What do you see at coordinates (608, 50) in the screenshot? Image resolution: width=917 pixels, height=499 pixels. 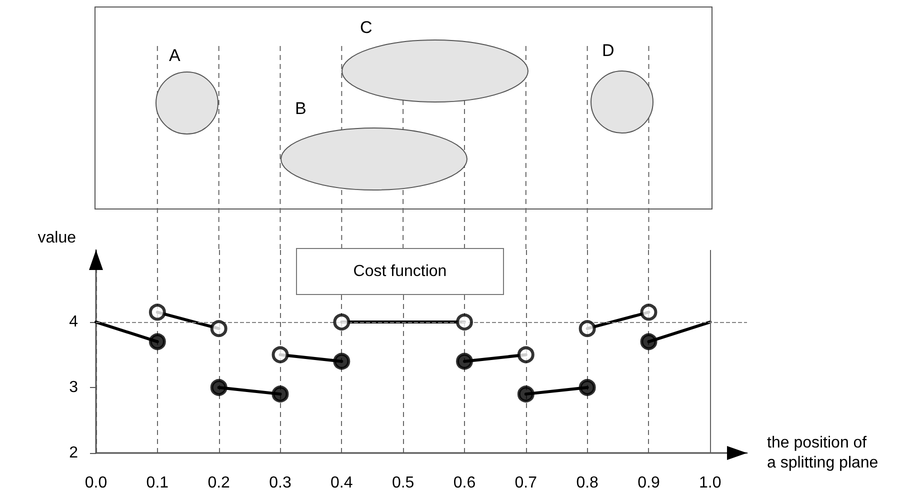 I see `text: D` at bounding box center [608, 50].